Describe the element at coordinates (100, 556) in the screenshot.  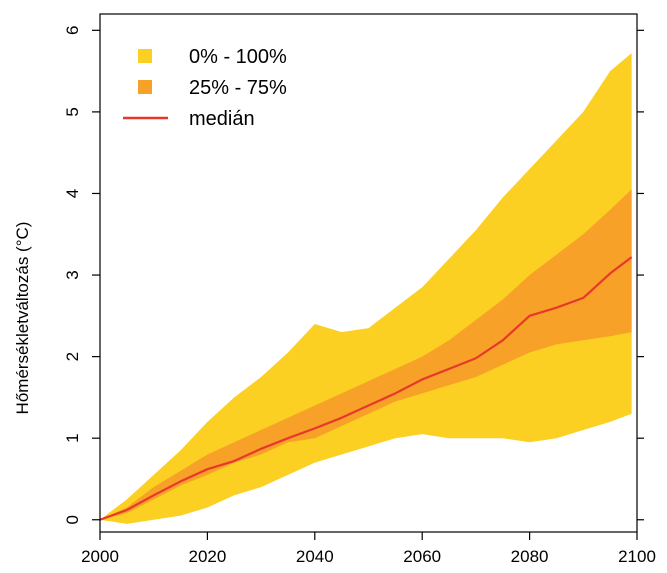
I see `x-tick-label: 2000` at that location.